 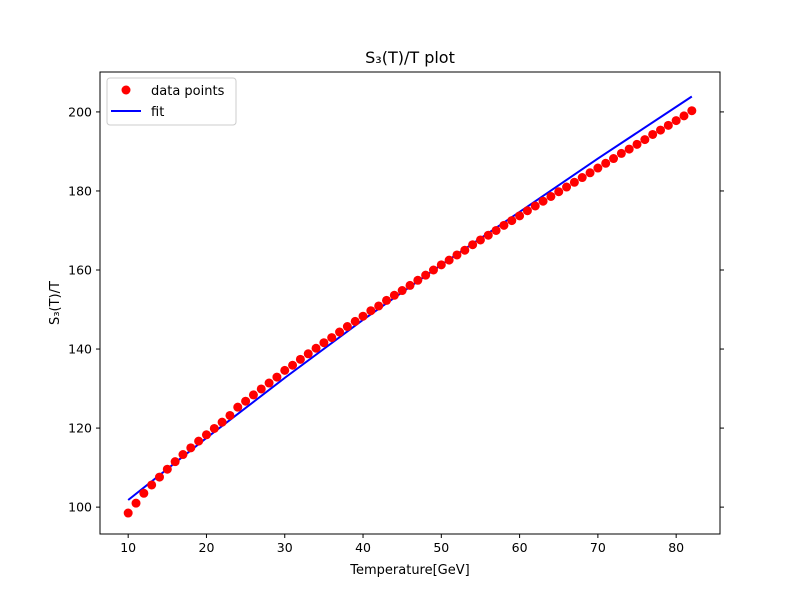 What do you see at coordinates (126, 90) in the screenshot?
I see `legend-marker-data-points` at bounding box center [126, 90].